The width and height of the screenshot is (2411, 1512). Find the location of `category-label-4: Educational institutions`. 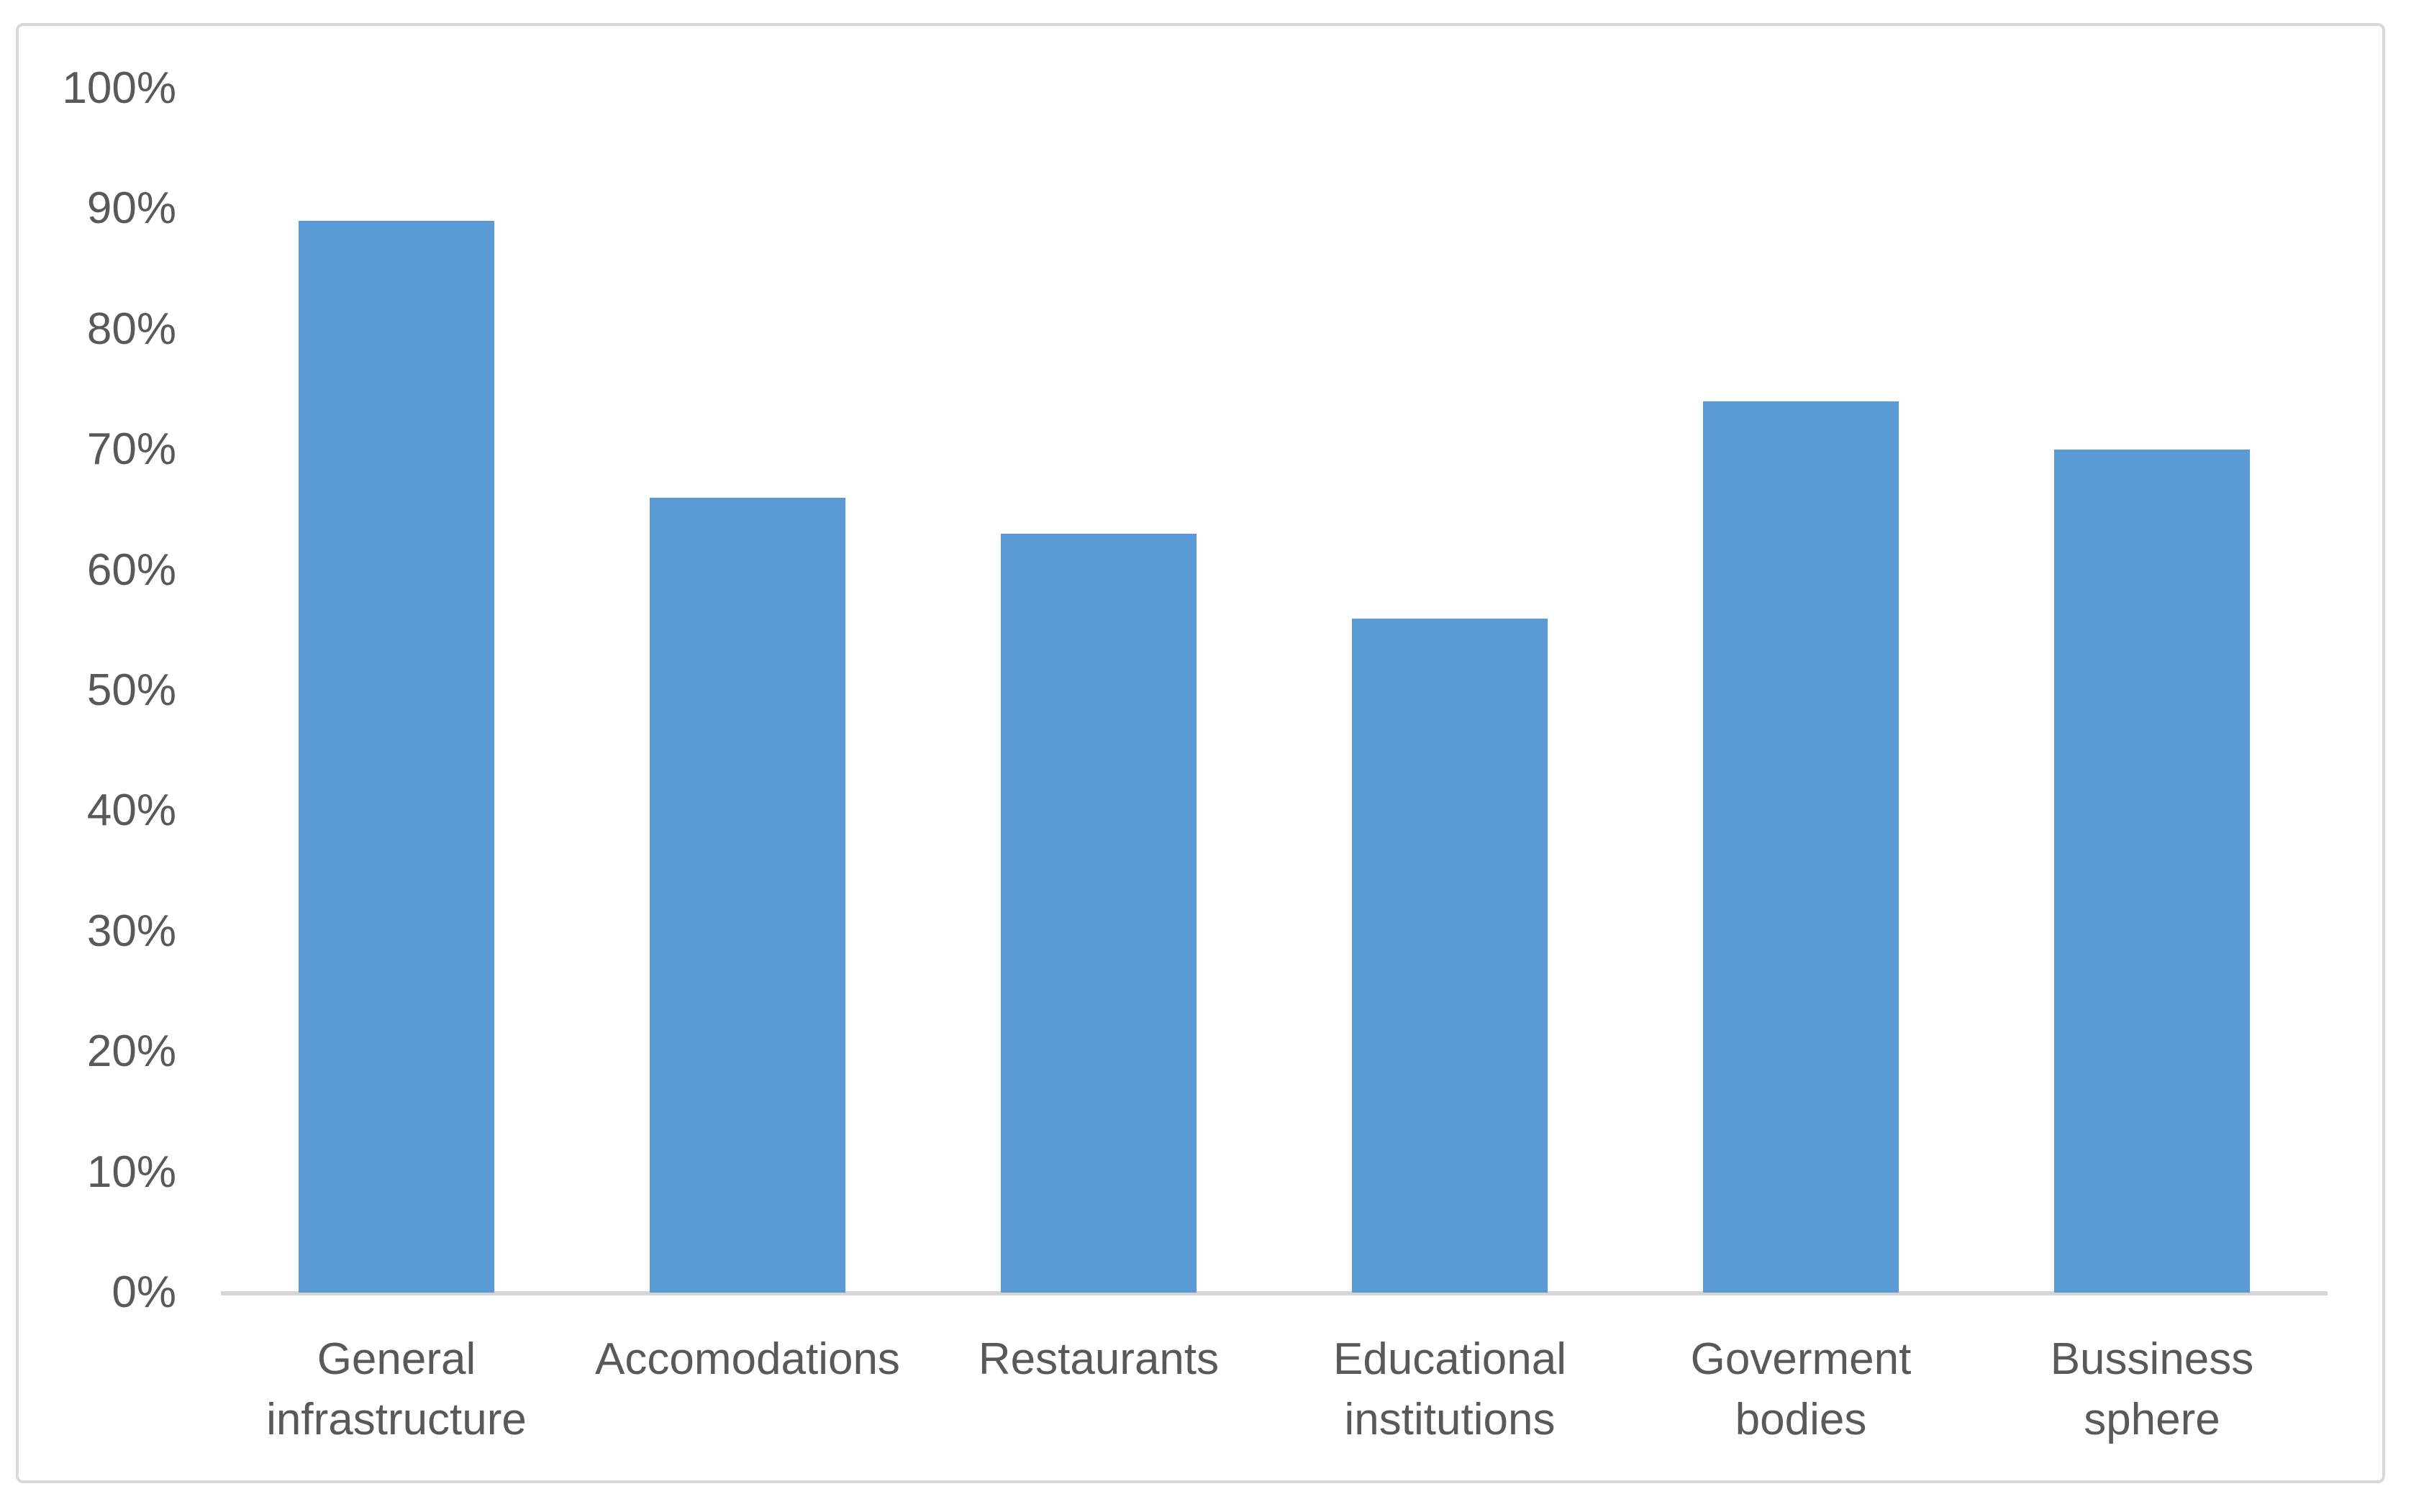

category-label-4: Educational institutions is located at coordinates (1449, 1389).